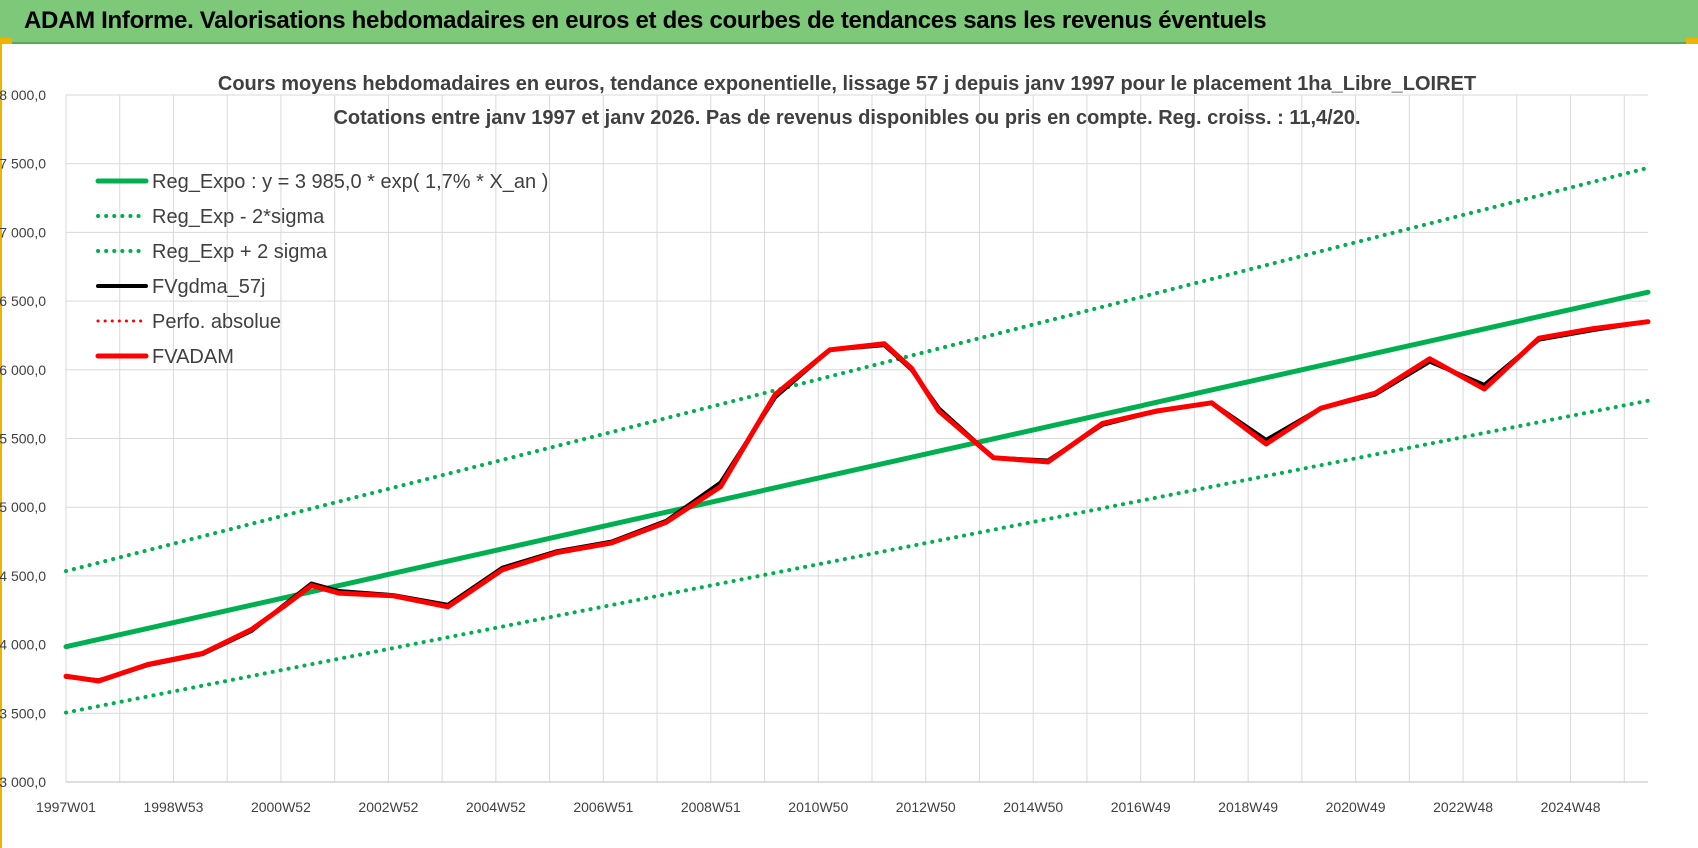  What do you see at coordinates (23, 645) in the screenshot?
I see `y-tick-label: 4 000,0` at bounding box center [23, 645].